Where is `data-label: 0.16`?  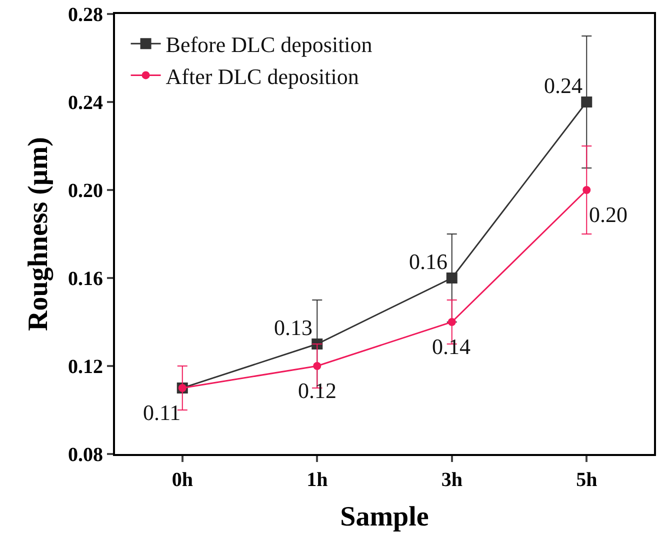 data-label: 0.16 is located at coordinates (428, 261).